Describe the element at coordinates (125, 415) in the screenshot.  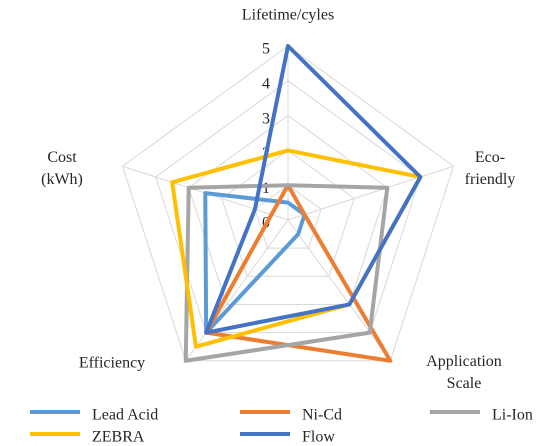
I see `legend-label: Lead Acid` at that location.